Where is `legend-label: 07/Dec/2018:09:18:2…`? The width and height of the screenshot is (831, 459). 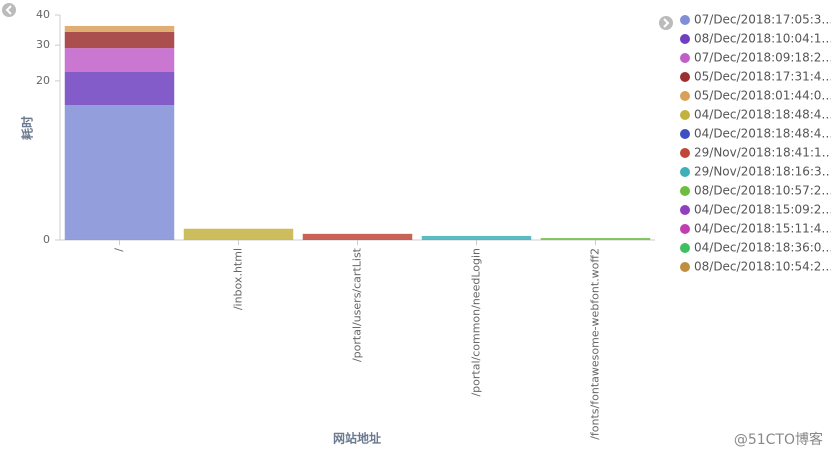 legend-label: 07/Dec/2018:09:18:2… is located at coordinates (762, 58).